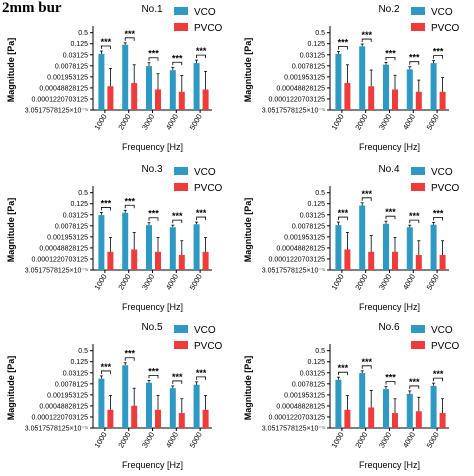 The height and width of the screenshot is (476, 474). I want to click on chart-title: No.5, so click(152, 327).